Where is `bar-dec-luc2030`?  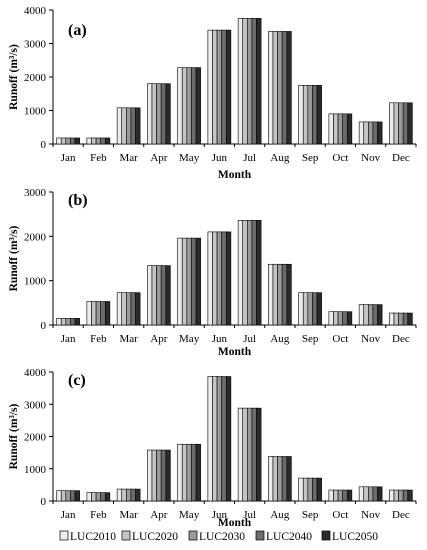
bar-dec-luc2030 is located at coordinates (401, 495).